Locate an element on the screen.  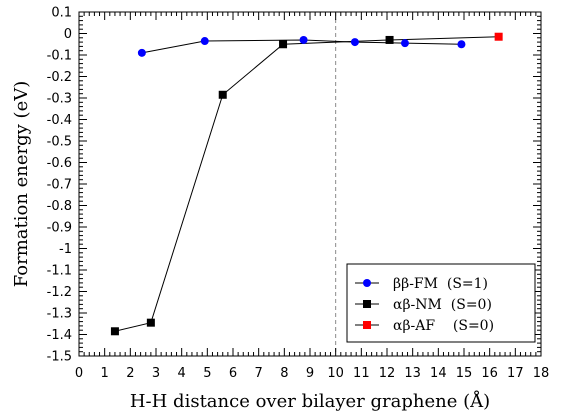
x-tick-label: 5 is located at coordinates (207, 373).